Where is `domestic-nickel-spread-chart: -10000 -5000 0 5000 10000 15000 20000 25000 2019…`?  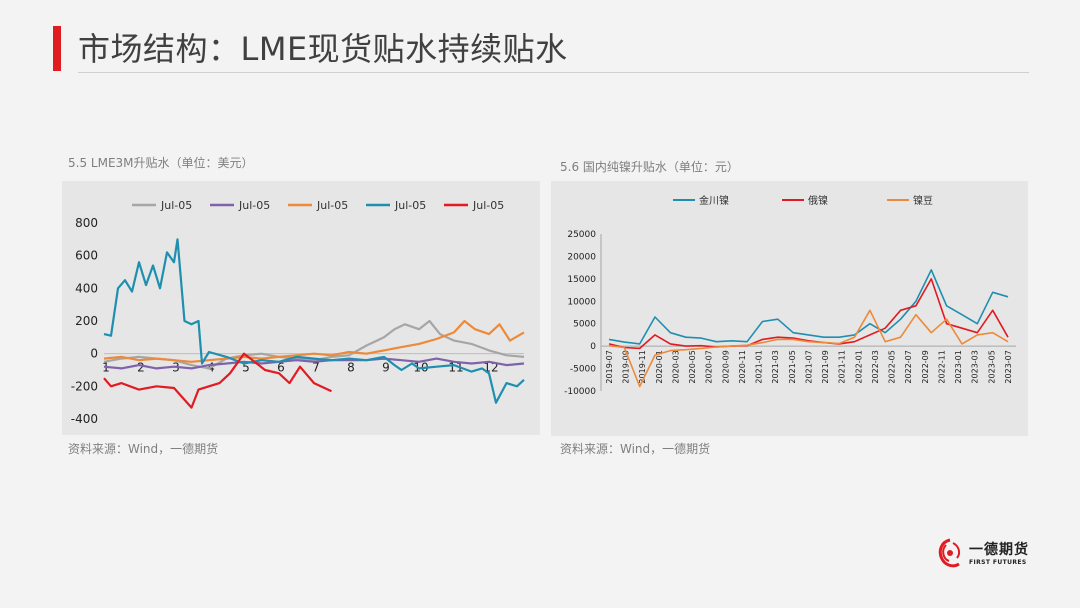 domestic-nickel-spread-chart: -10000 -5000 0 5000 10000 15000 20000 25000 2019… is located at coordinates (790, 295).